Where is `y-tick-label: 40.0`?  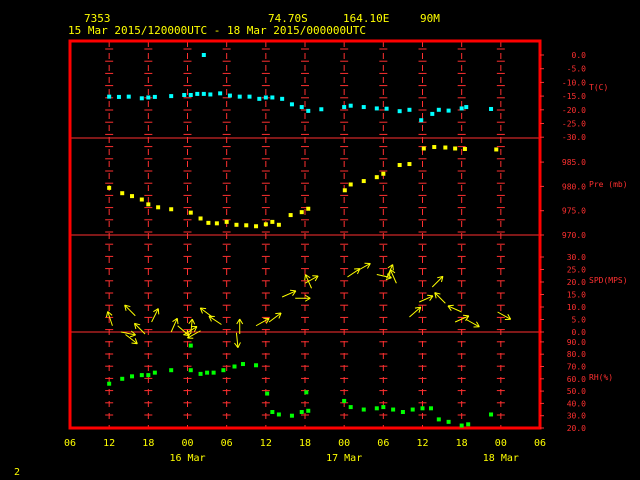 y-tick-label: 40.0 is located at coordinates (576, 403).